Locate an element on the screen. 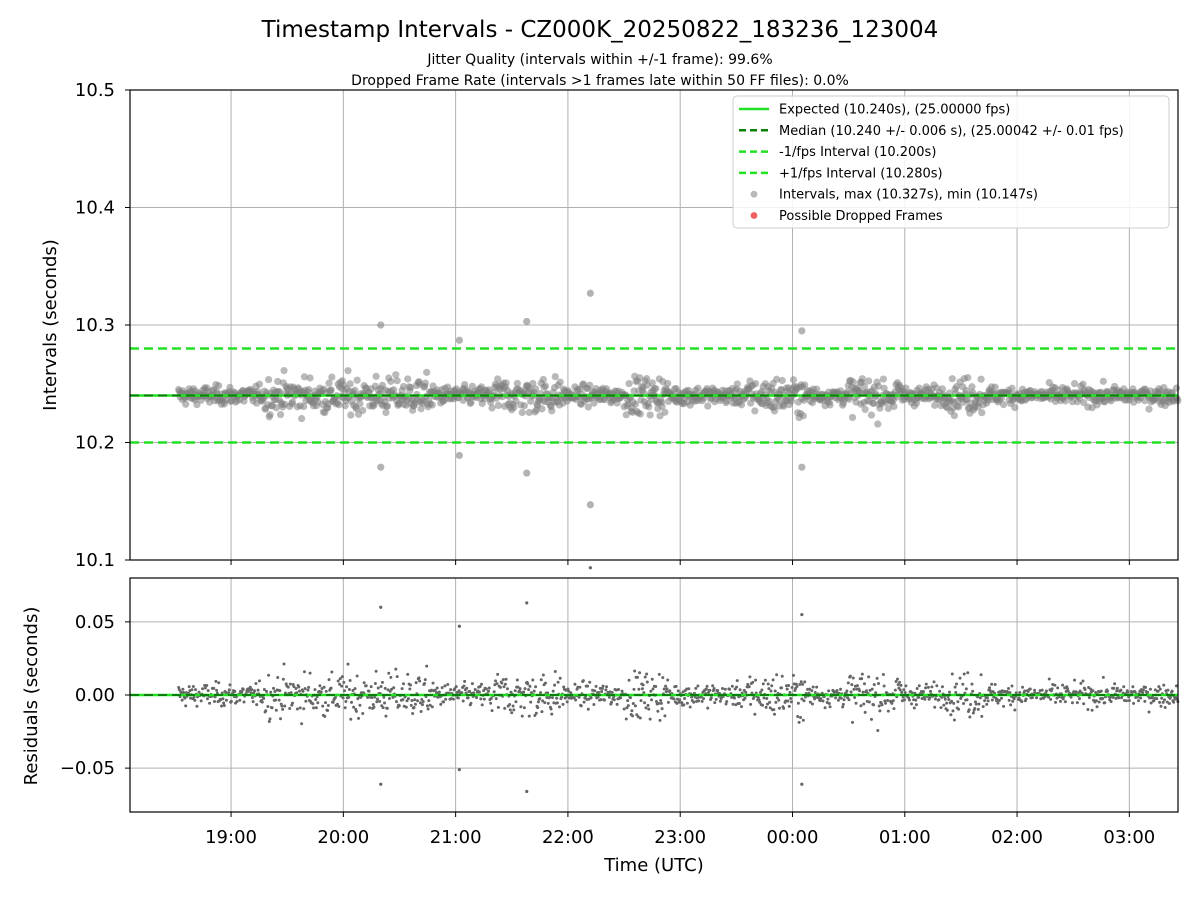 This screenshot has height=900, width=1200. bottom-y-tick-label: −0.05 is located at coordinates (87, 768).